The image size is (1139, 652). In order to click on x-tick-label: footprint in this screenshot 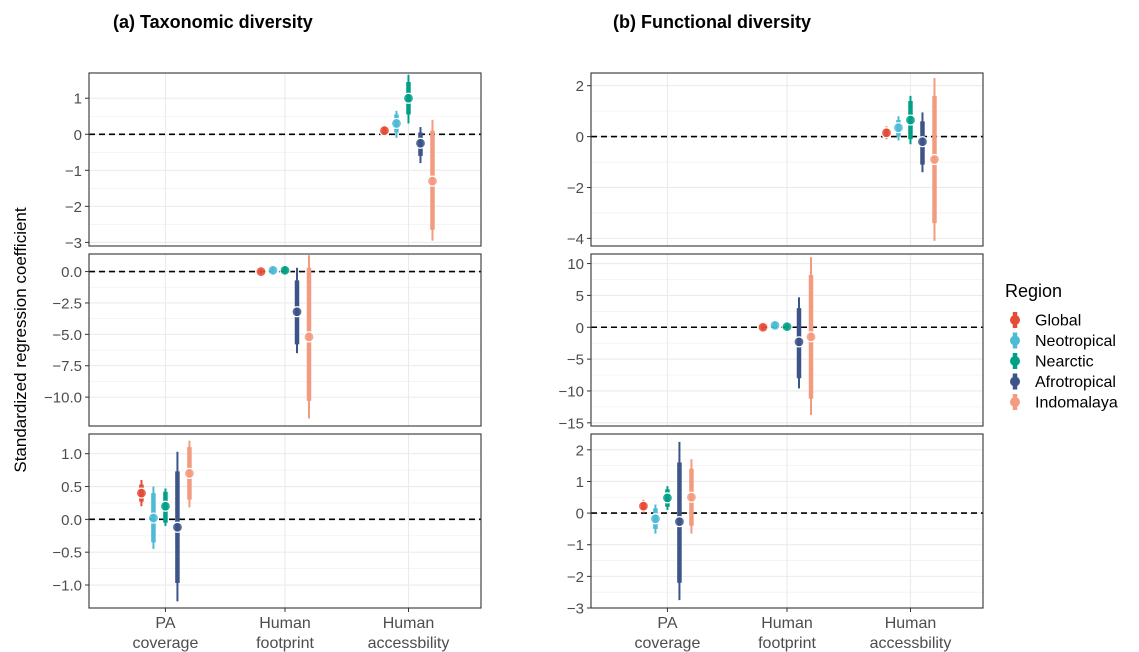, I will do `click(787, 643)`.